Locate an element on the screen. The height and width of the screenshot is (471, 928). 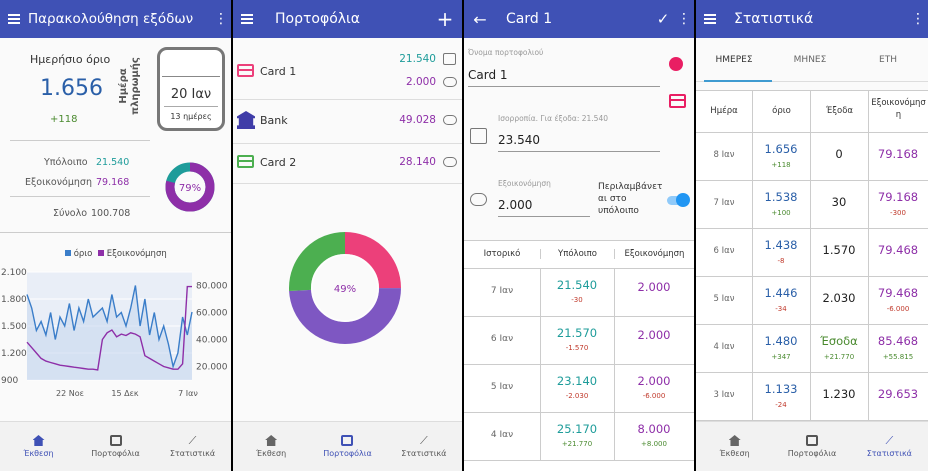
wallet-row-card1: Card 1 21.540 2.000 is located at coordinates (347, 72).